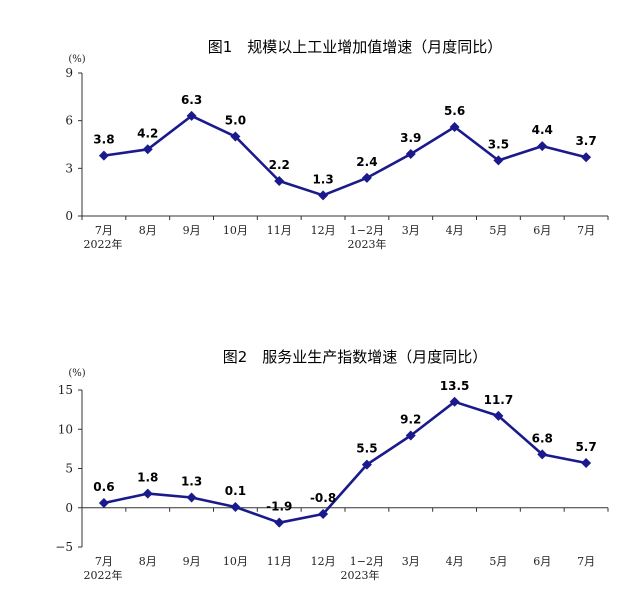  What do you see at coordinates (585, 447) in the screenshot?
I see `data-label: 5.7` at bounding box center [585, 447].